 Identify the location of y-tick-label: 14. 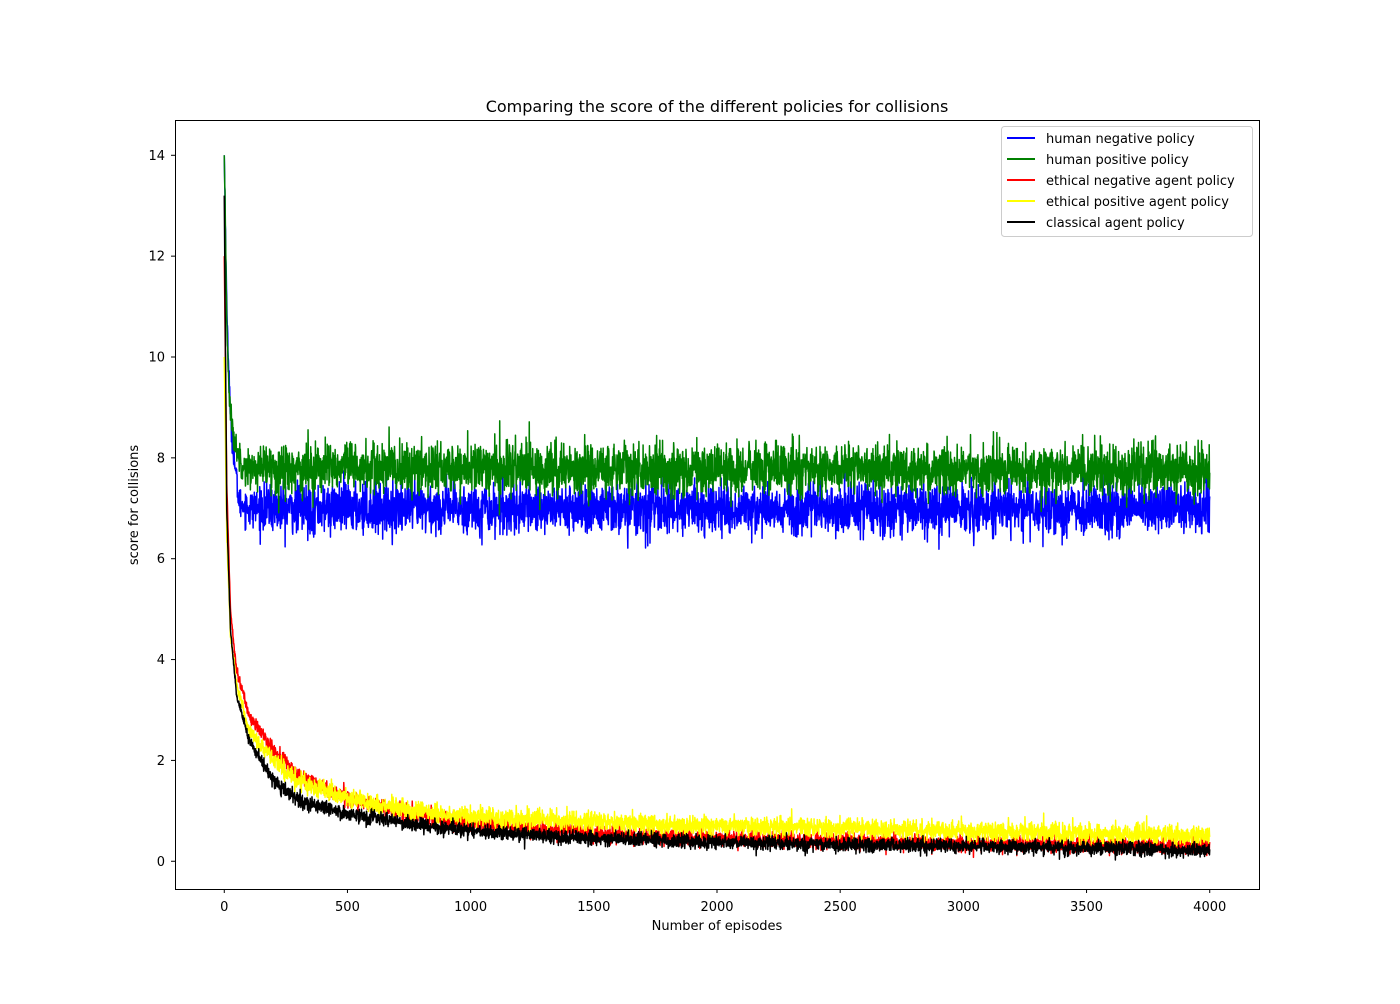
(156, 156).